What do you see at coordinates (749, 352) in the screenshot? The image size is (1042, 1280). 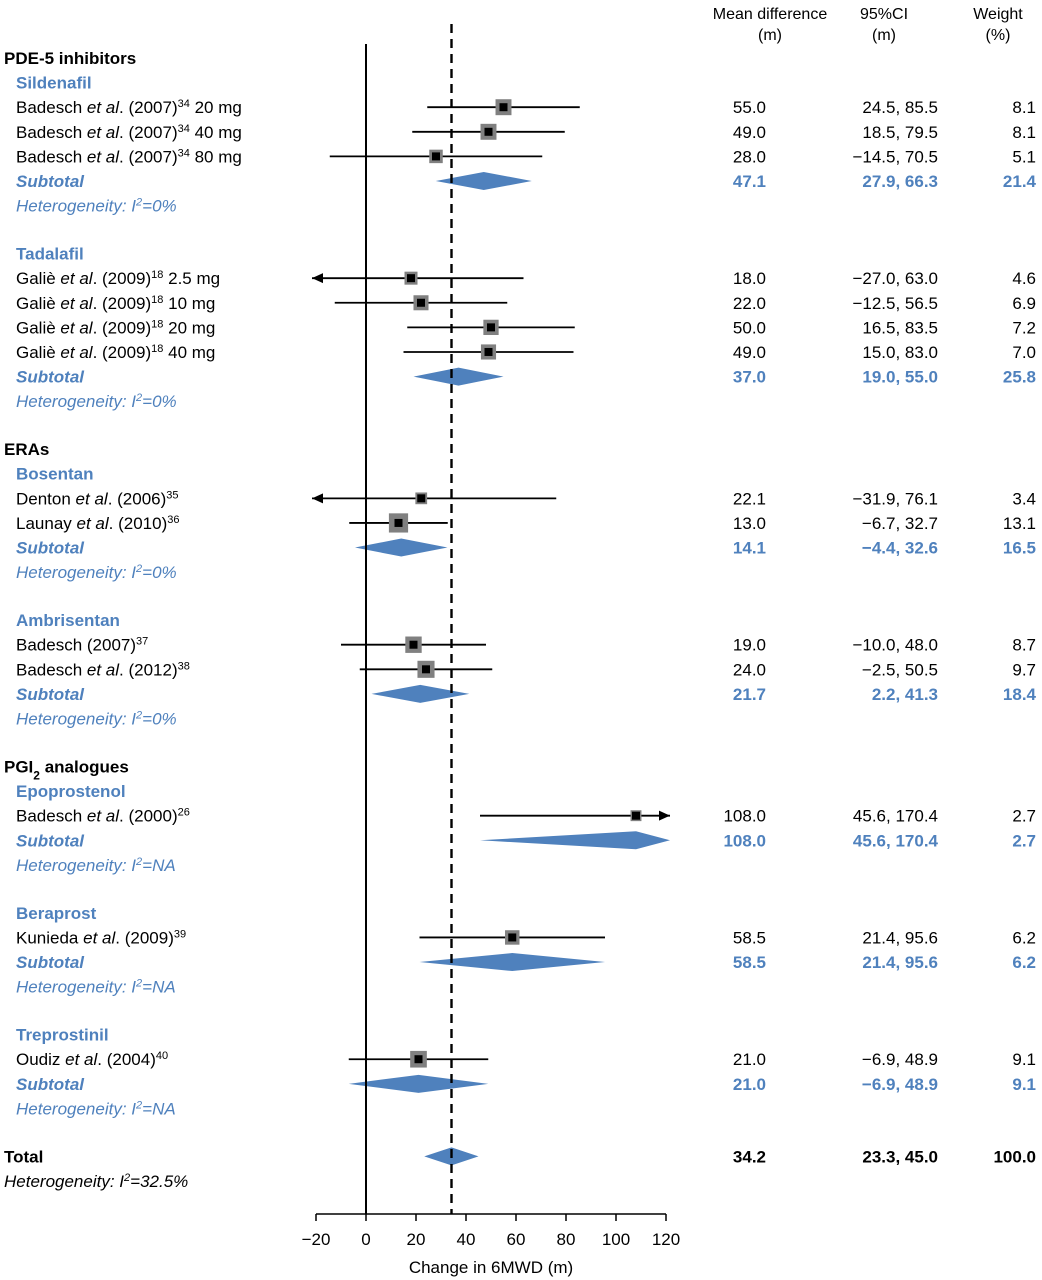 I see `mean-difference-value: 49.0` at bounding box center [749, 352].